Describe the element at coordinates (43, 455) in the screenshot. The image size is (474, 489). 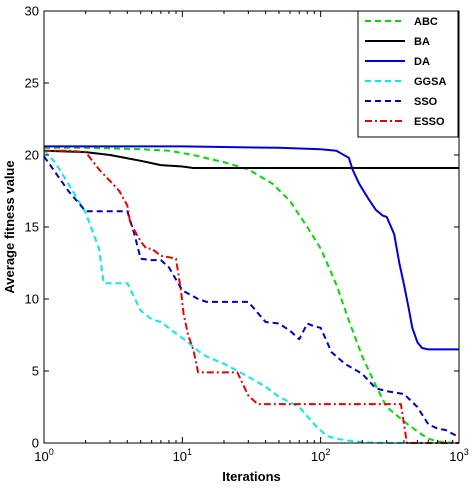
I see `x-tick-label: 10⁰` at that location.